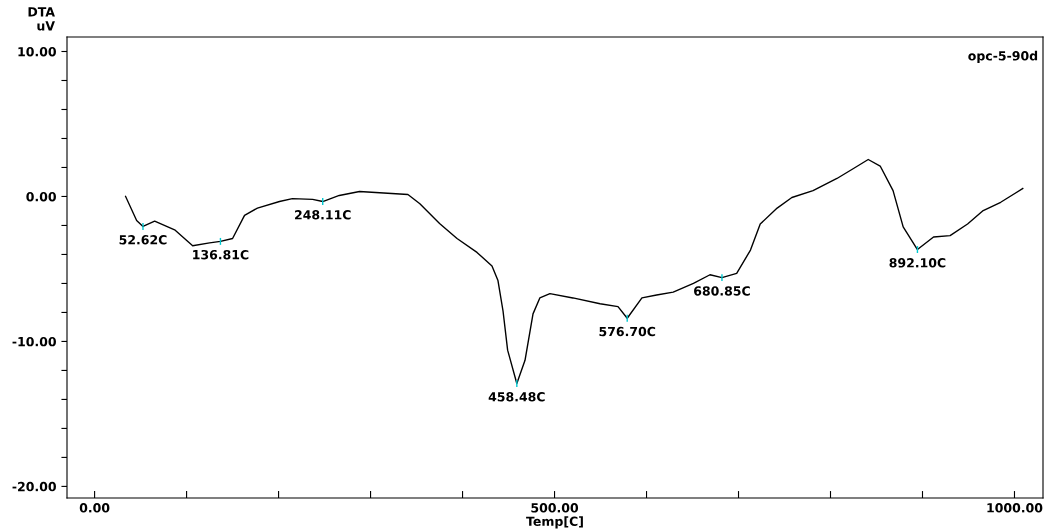 The image size is (1048, 531). Describe the element at coordinates (323, 215) in the screenshot. I see `annotation: 248.11C` at that location.